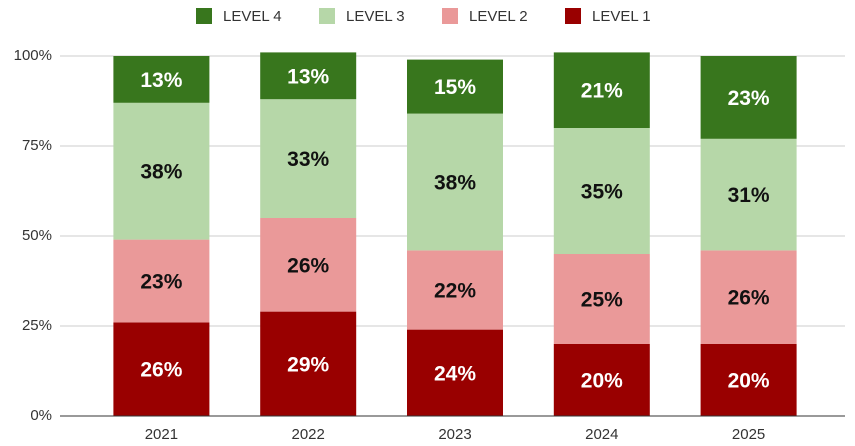 This screenshot has height=446, width=855. I want to click on x-tick-label: 2021, so click(161, 434).